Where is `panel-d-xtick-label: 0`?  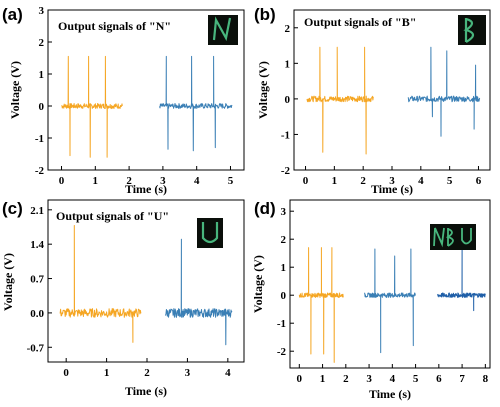
panel-d-xtick-label: 0 is located at coordinates (300, 379).